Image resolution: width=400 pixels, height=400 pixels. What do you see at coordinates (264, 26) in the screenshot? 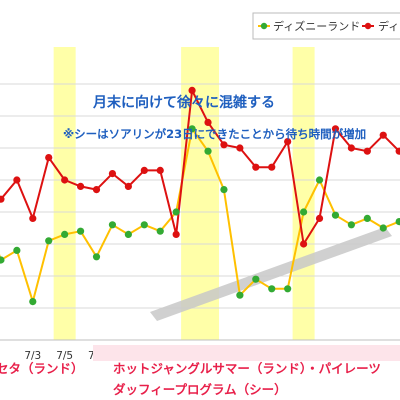
I see `legend-land-marker` at bounding box center [264, 26].